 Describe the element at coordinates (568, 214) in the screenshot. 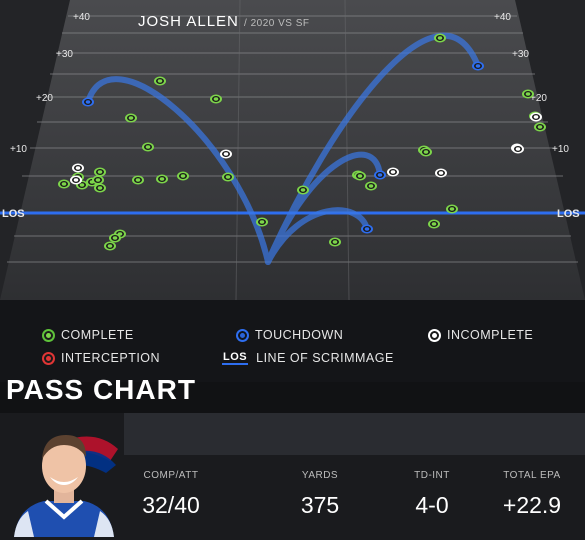

I see `los-label-right: LOS` at that location.